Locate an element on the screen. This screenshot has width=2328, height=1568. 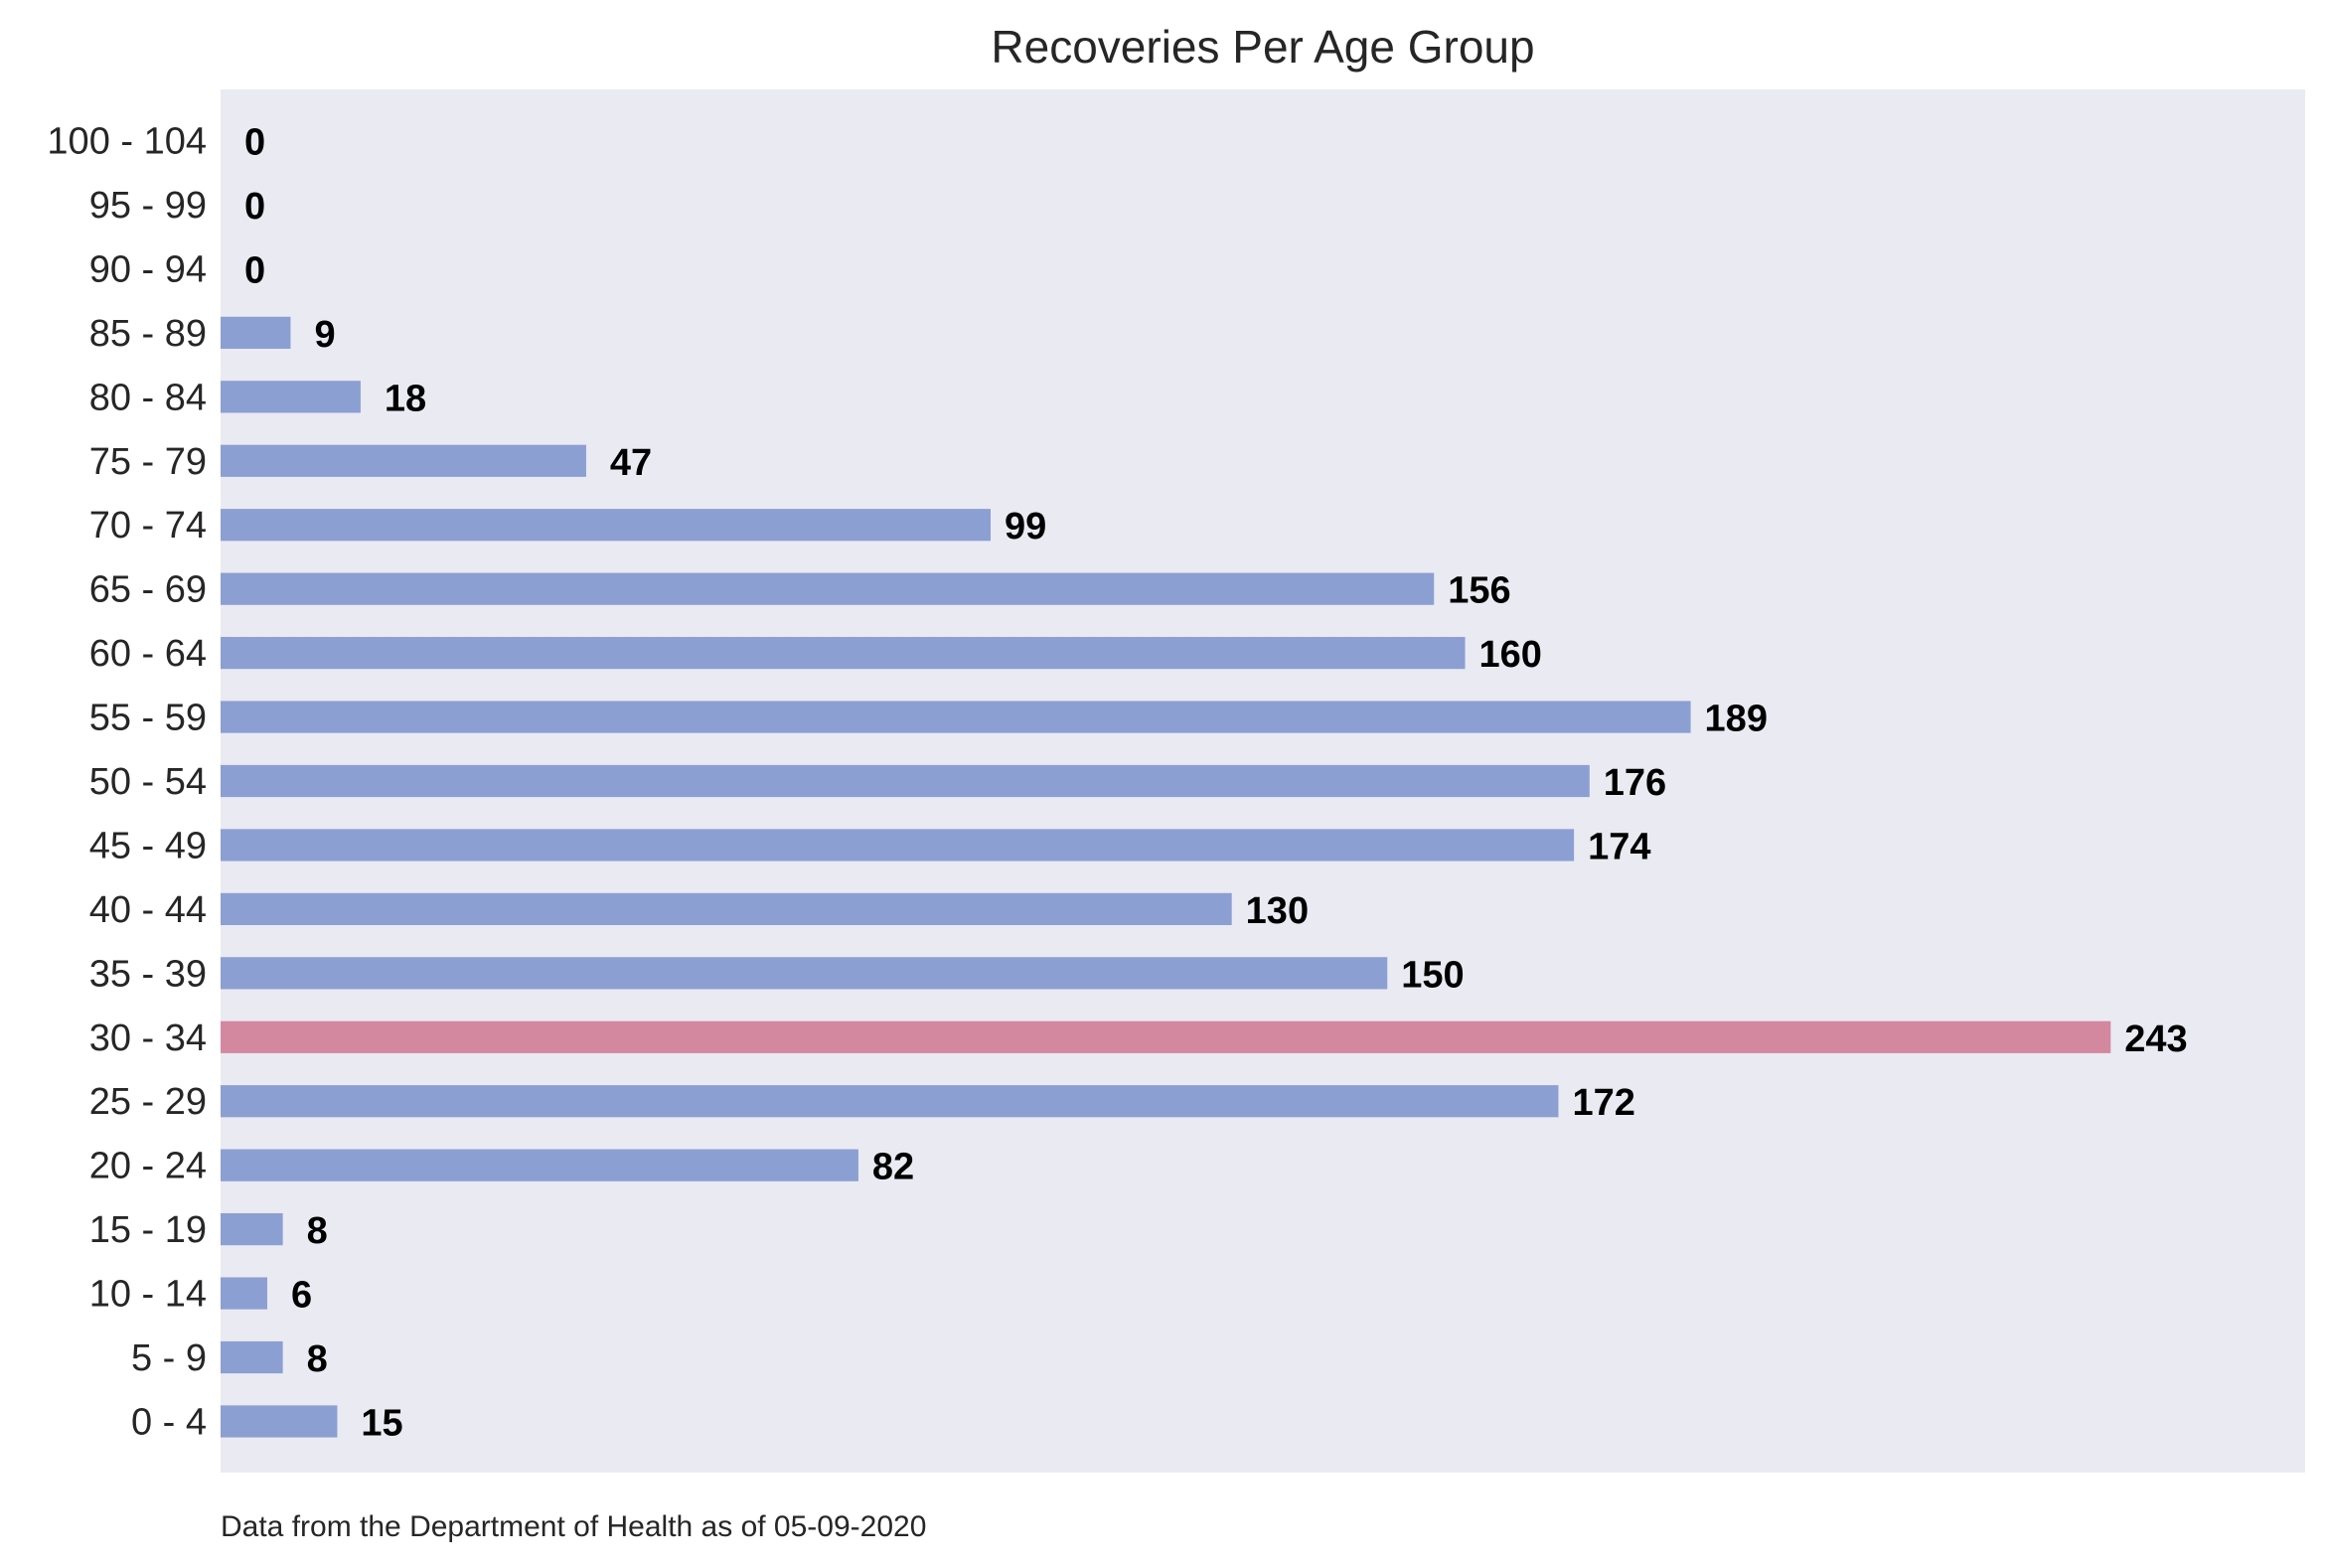
value-label: 130 is located at coordinates (1277, 911).